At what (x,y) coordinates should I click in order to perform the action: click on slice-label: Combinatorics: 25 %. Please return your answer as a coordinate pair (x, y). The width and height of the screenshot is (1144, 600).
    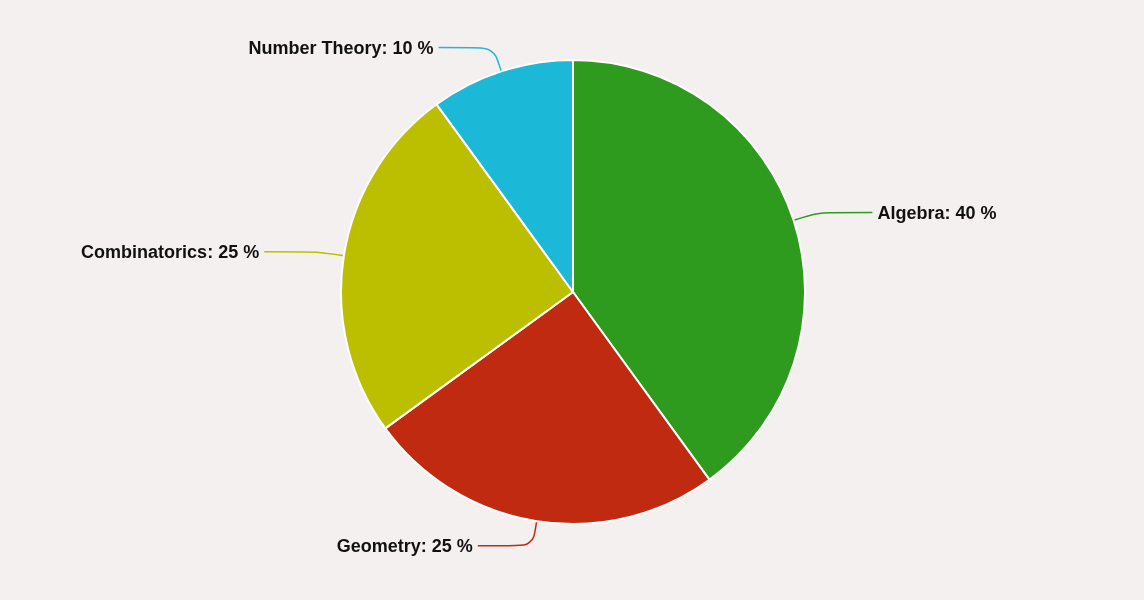
    Looking at the image, I should click on (170, 251).